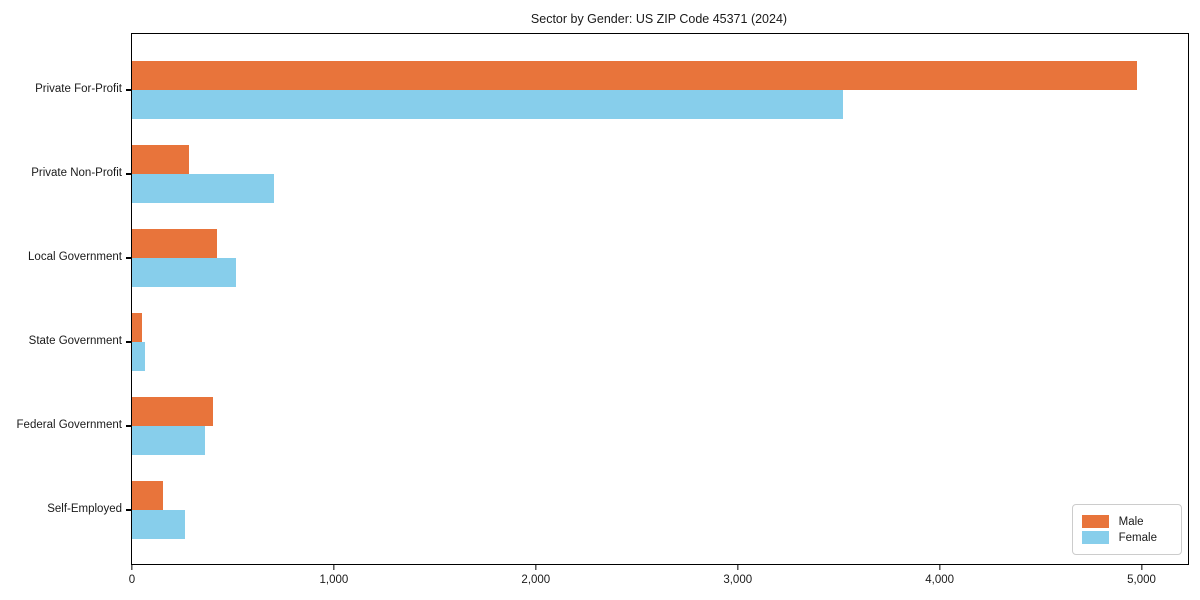 Image resolution: width=1200 pixels, height=600 pixels. What do you see at coordinates (75, 341) in the screenshot?
I see `y-tick-label-state-government: State Government` at bounding box center [75, 341].